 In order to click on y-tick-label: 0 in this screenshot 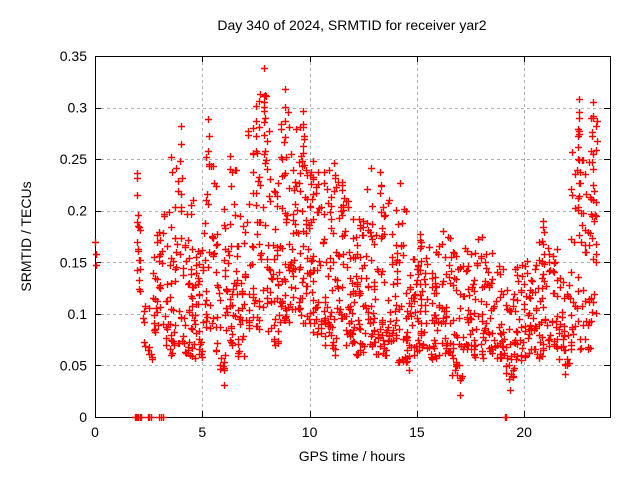, I will do `click(83, 417)`.